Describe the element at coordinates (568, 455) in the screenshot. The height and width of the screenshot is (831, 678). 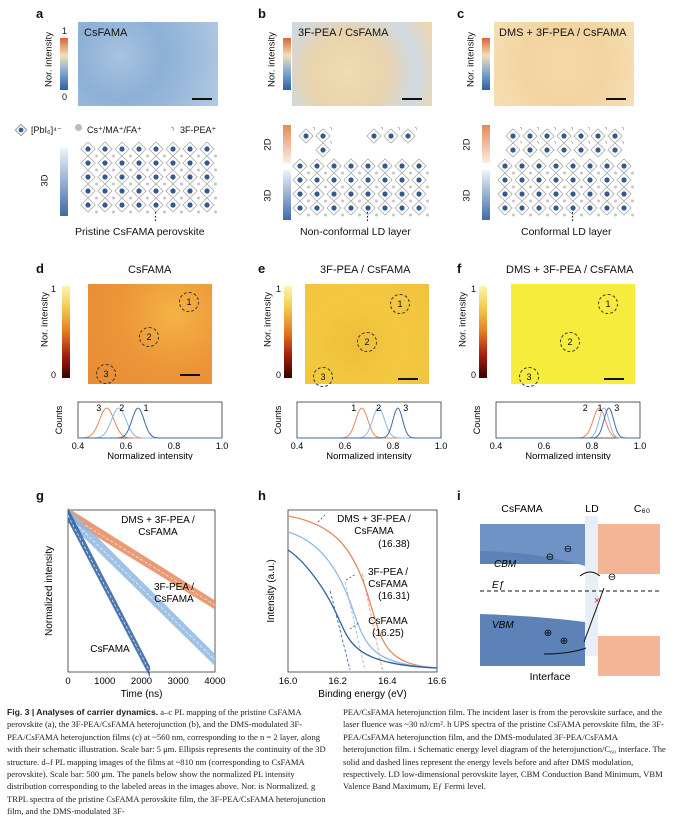
I see `xlabel: Normalized intensity` at that location.